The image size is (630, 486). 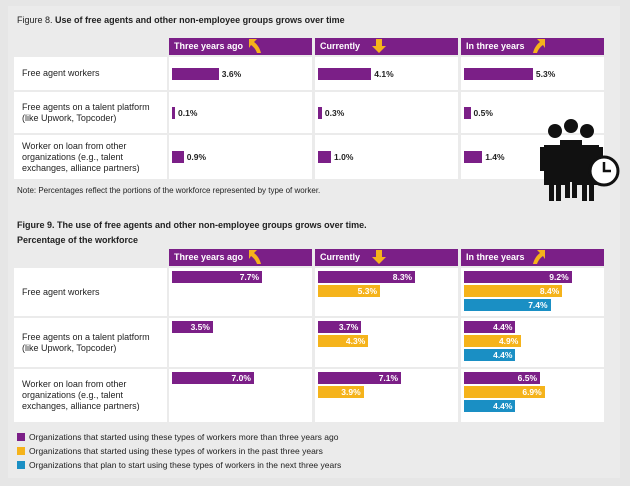 I want to click on data-label: 9.2%, so click(x=559, y=277).